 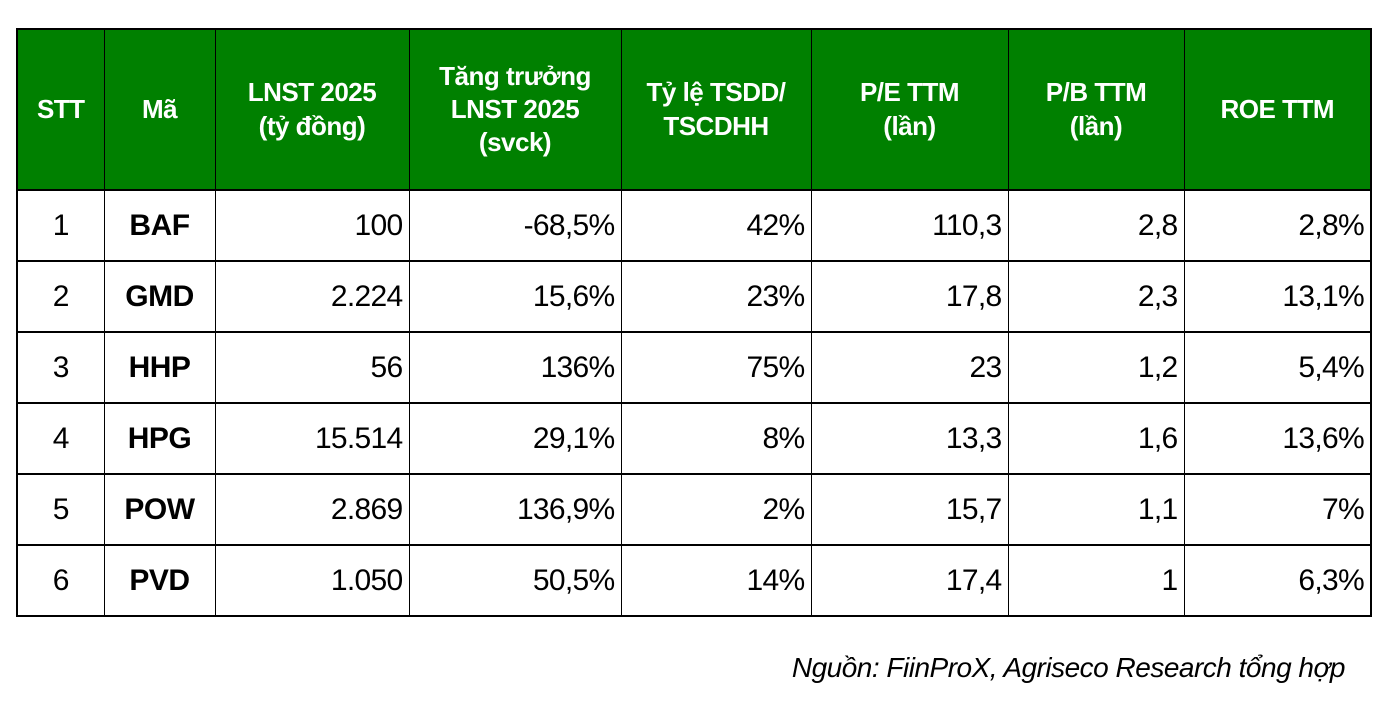 I want to click on table-row: 1 BAF 100 -68,5% 42% 110,3 2,8 2,8%, so click(x=694, y=225).